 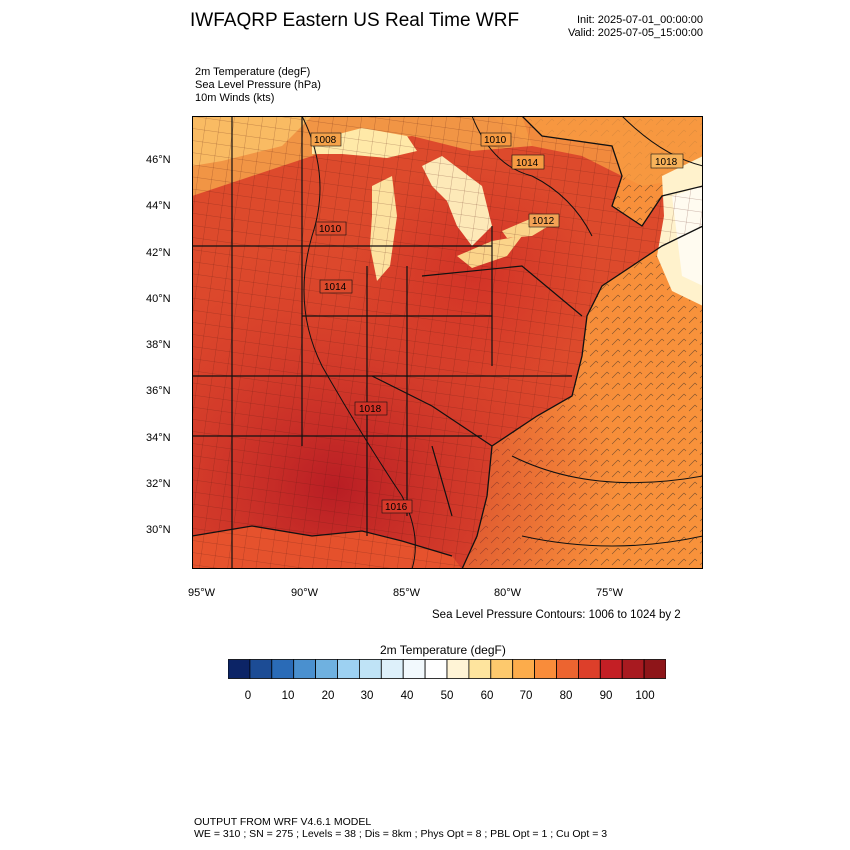 I want to click on lat-label: 42°N, so click(x=158, y=253).